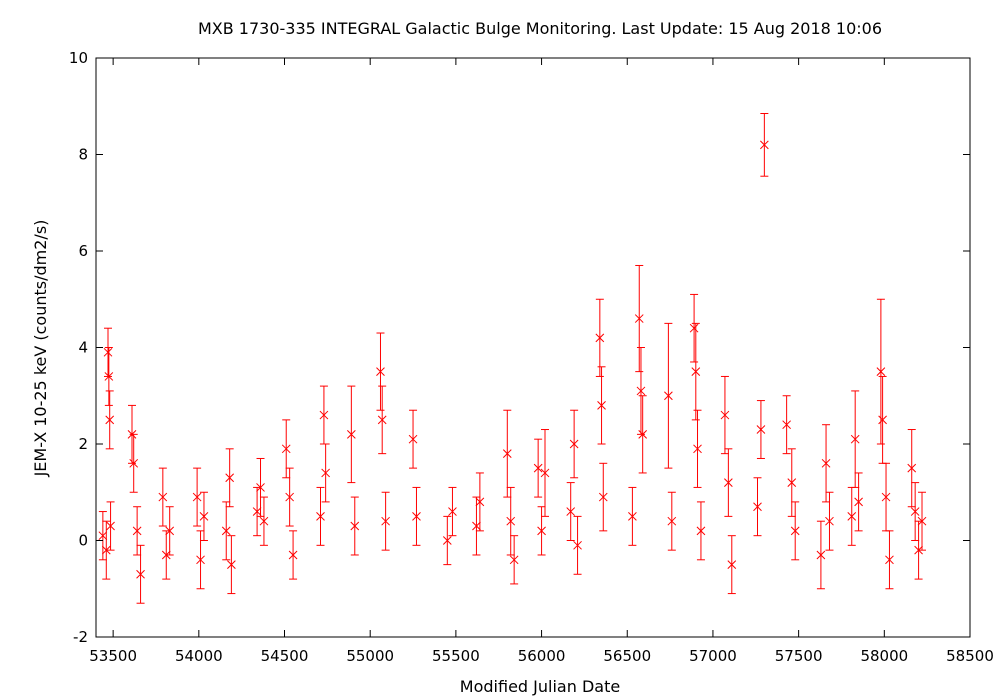 This screenshot has height=700, width=1000. I want to click on x-tick-label: 57500, so click(799, 656).